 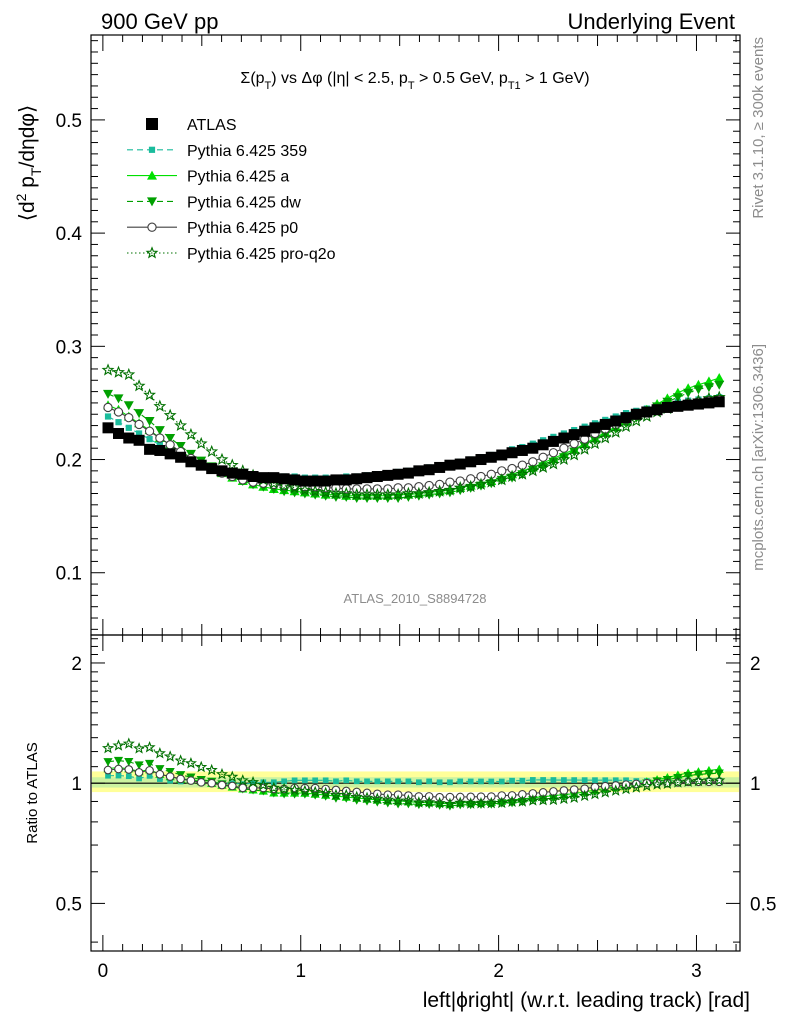 What do you see at coordinates (758, 457) in the screenshot?
I see `mcplots-watermark: mcplots.cern.ch [arXiv:1306.3436]` at bounding box center [758, 457].